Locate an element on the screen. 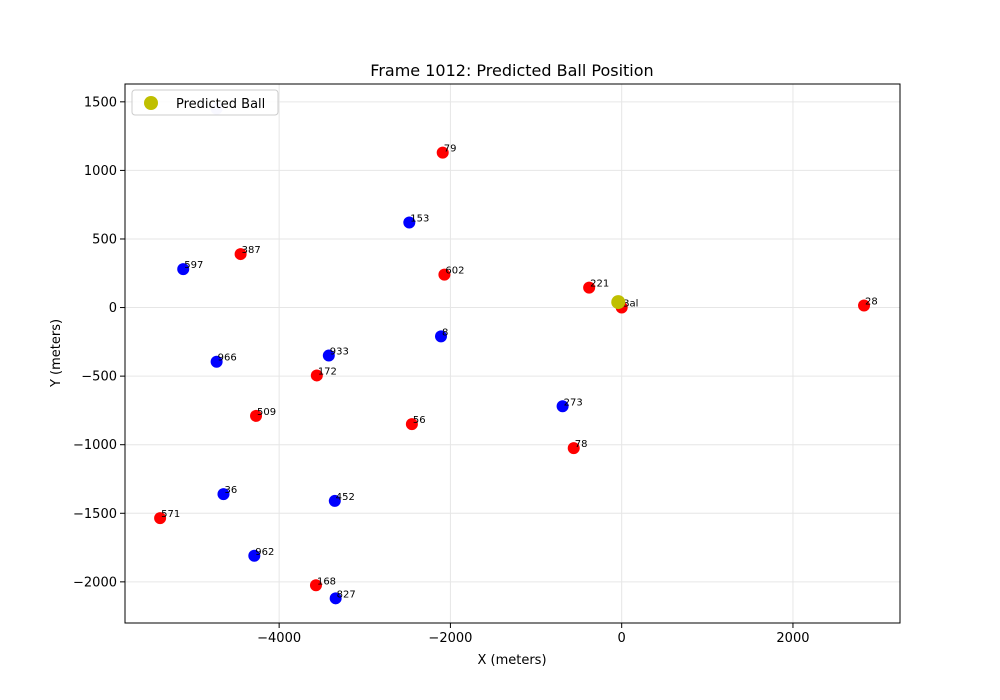 The image size is (1000, 700). player-label: 172 is located at coordinates (327, 371).